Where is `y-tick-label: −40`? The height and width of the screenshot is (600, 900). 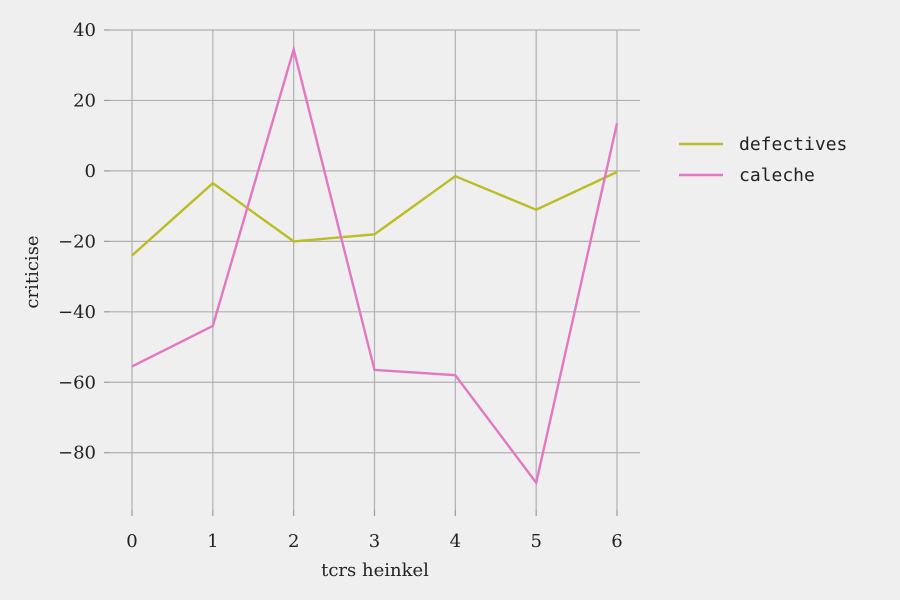 y-tick-label: −40 is located at coordinates (77, 312).